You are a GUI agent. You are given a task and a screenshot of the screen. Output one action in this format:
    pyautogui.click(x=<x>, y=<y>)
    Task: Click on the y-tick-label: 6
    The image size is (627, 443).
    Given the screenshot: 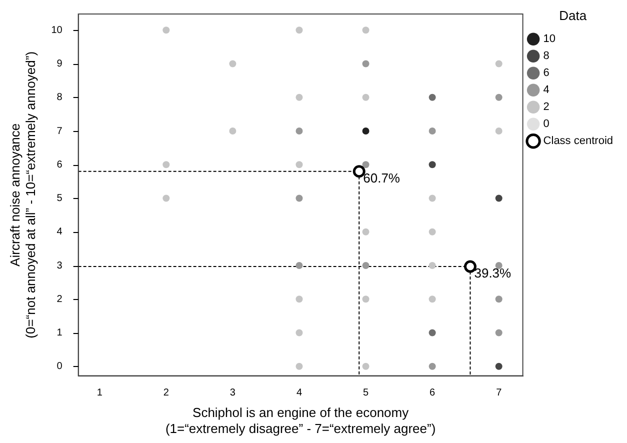 What is the action you would take?
    pyautogui.click(x=59, y=164)
    